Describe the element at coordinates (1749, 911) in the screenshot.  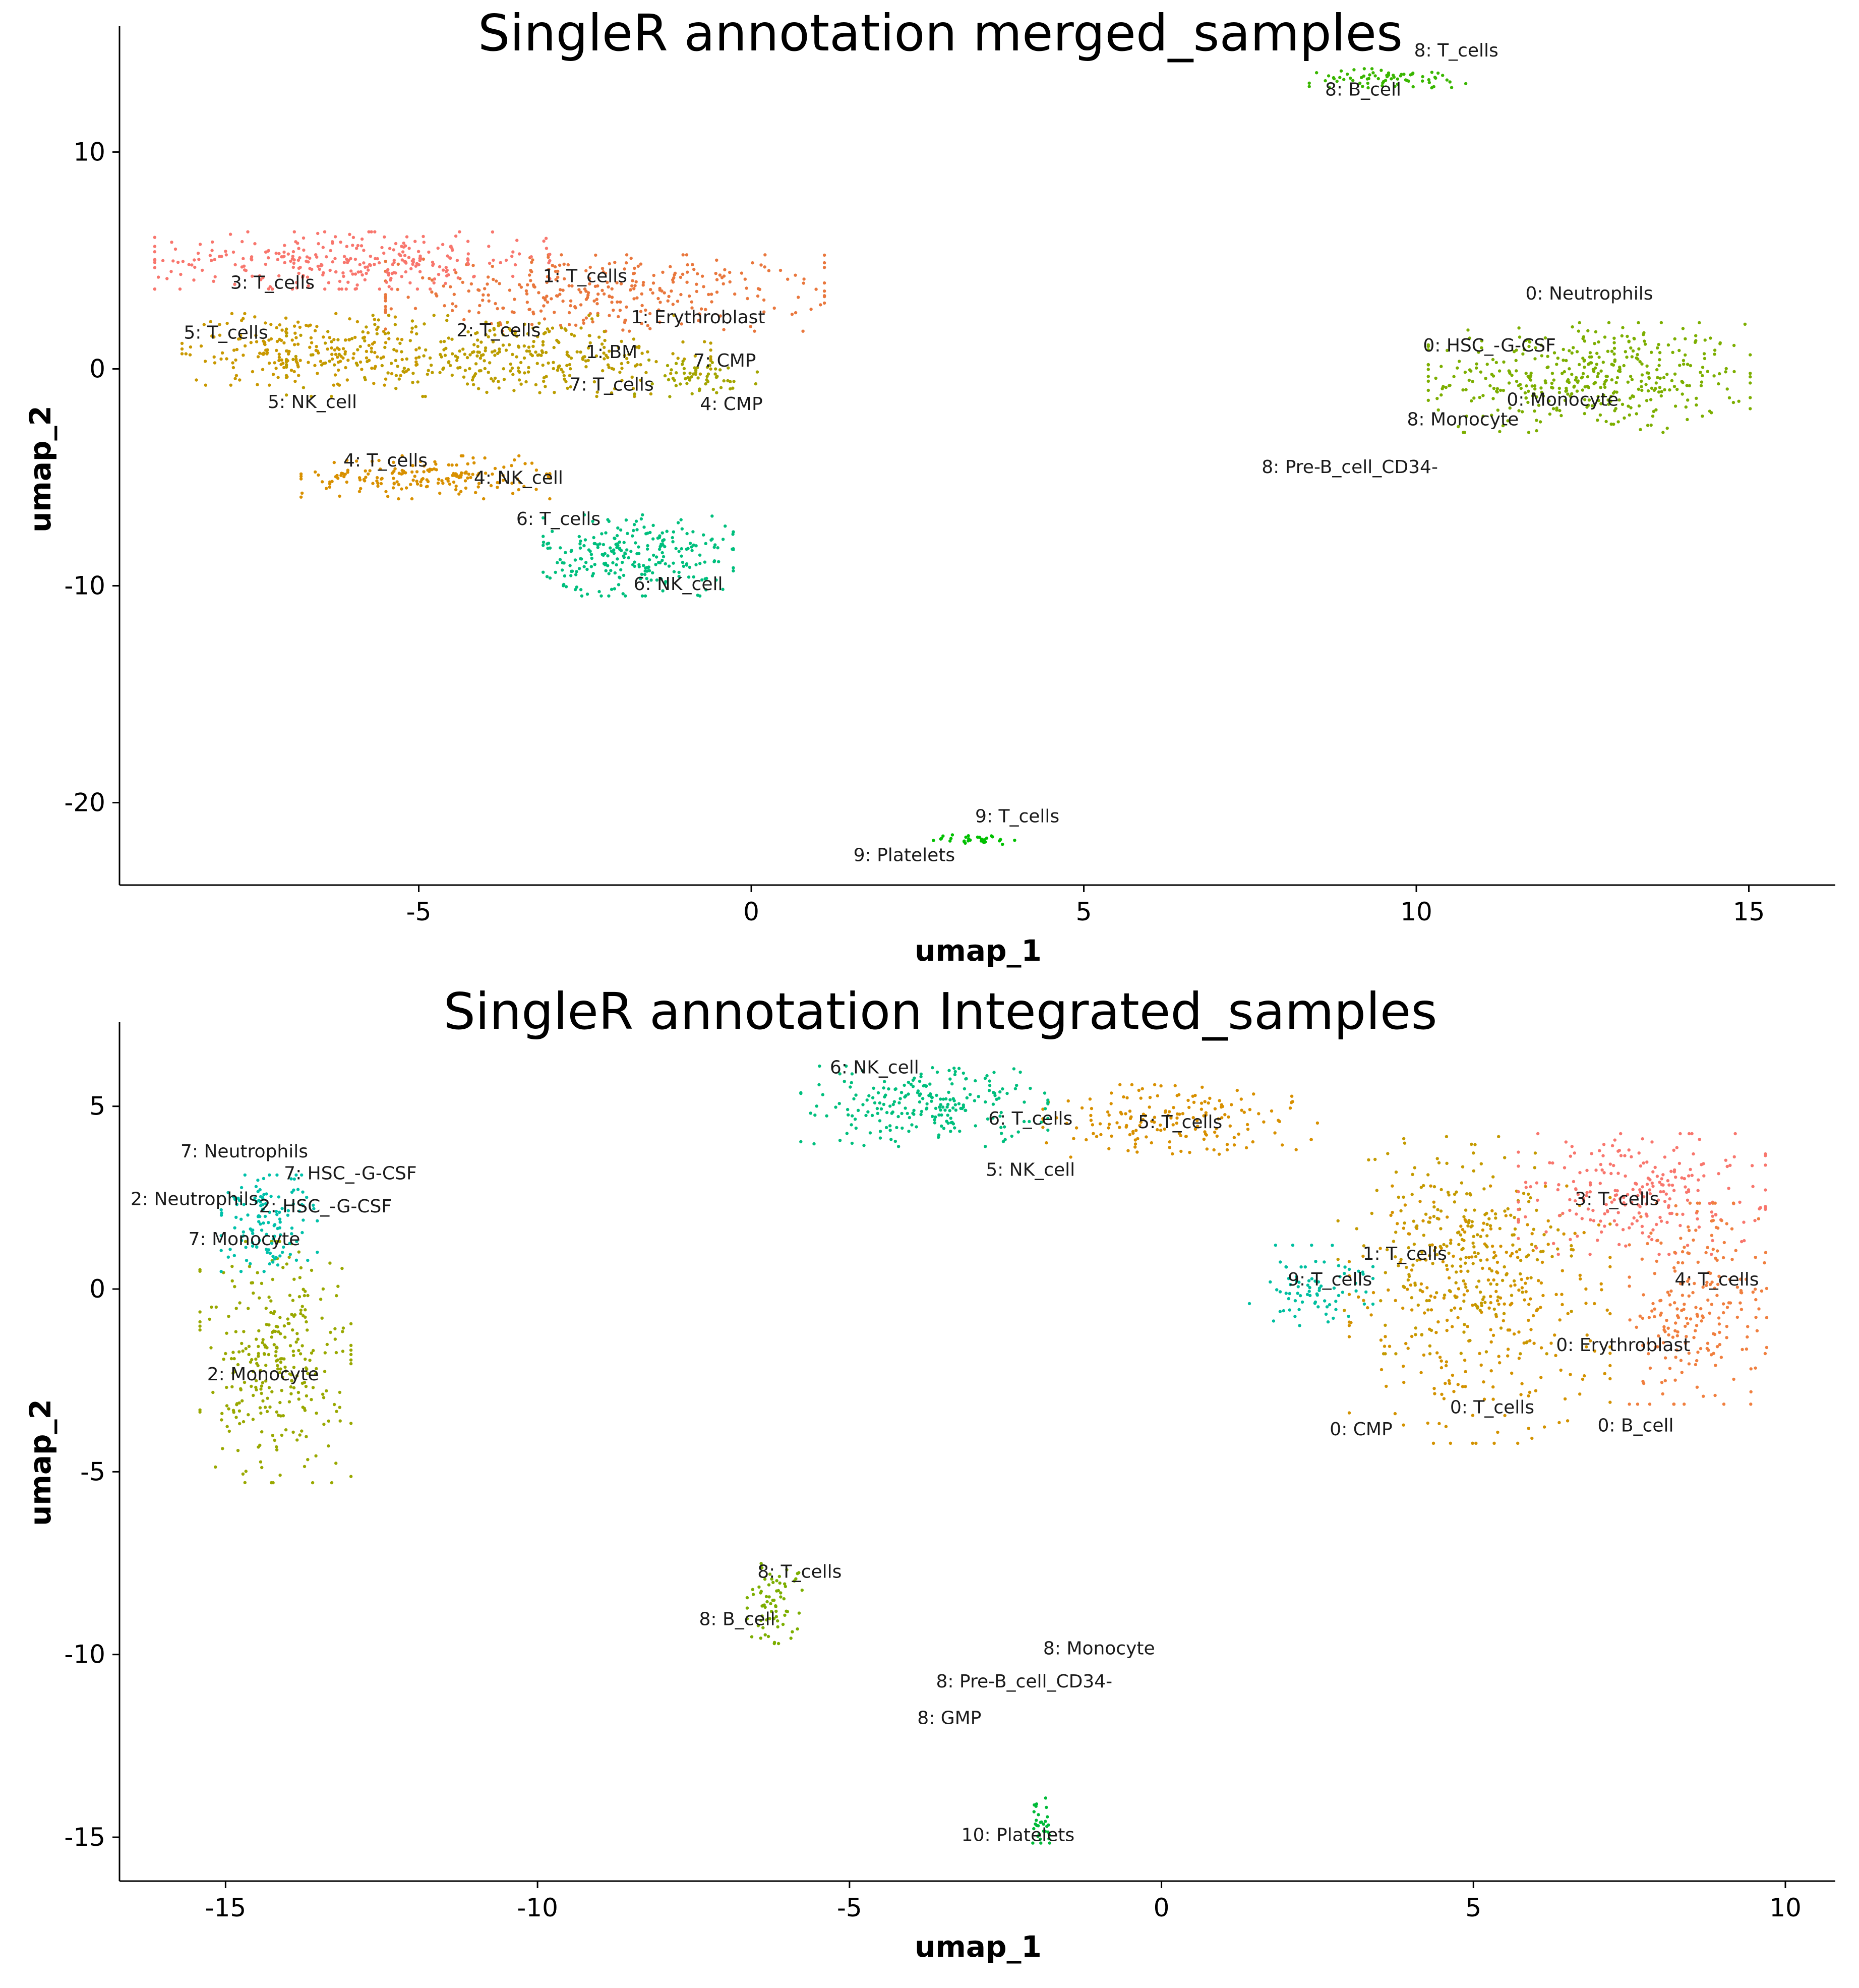
I see `x-tick-label: 15` at that location.